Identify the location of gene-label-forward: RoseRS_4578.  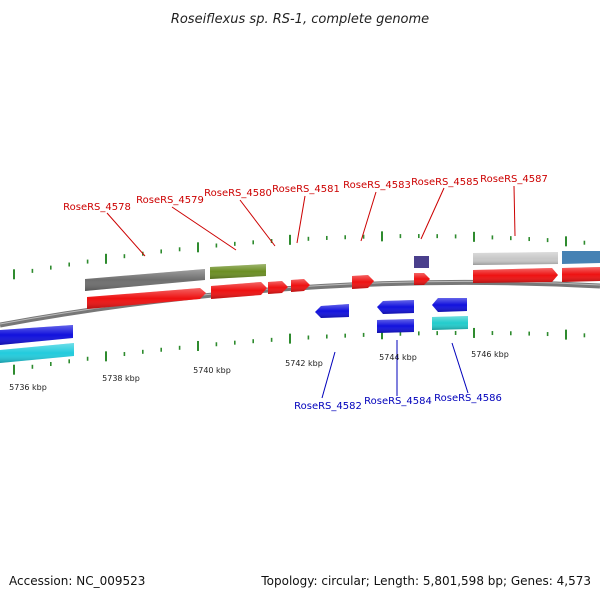
(97, 207).